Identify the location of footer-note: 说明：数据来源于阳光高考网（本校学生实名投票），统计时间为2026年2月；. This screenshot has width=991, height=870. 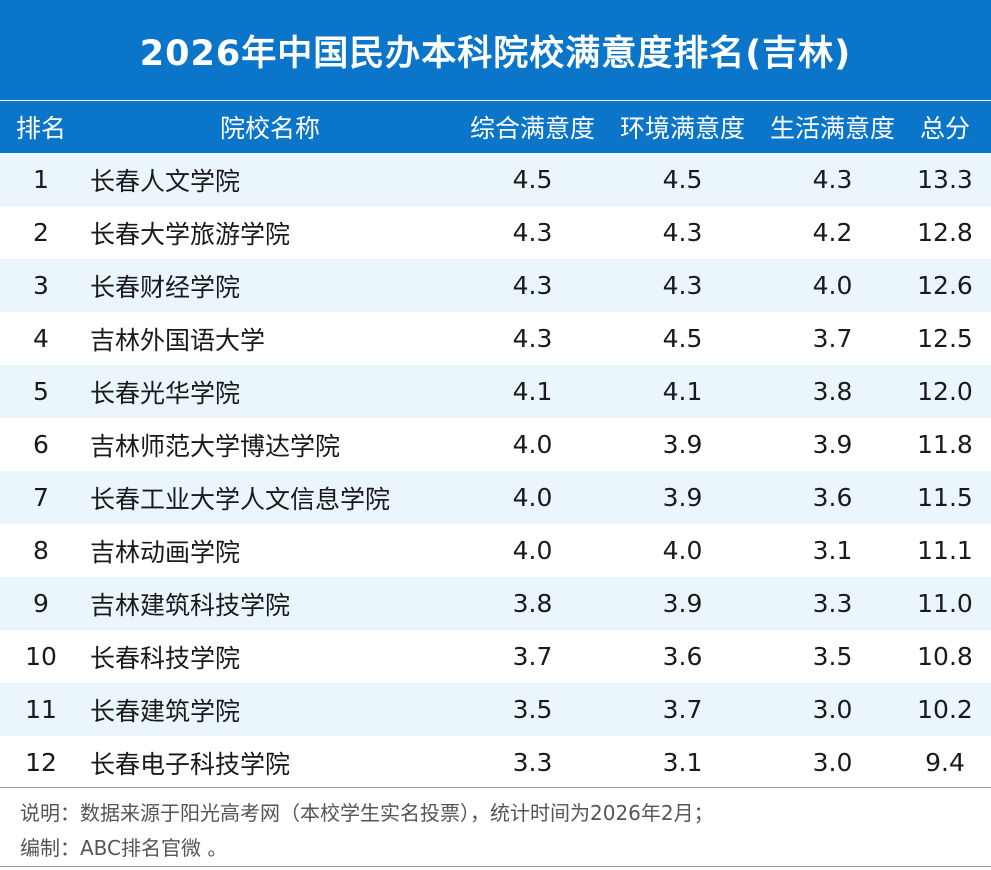
(367, 813).